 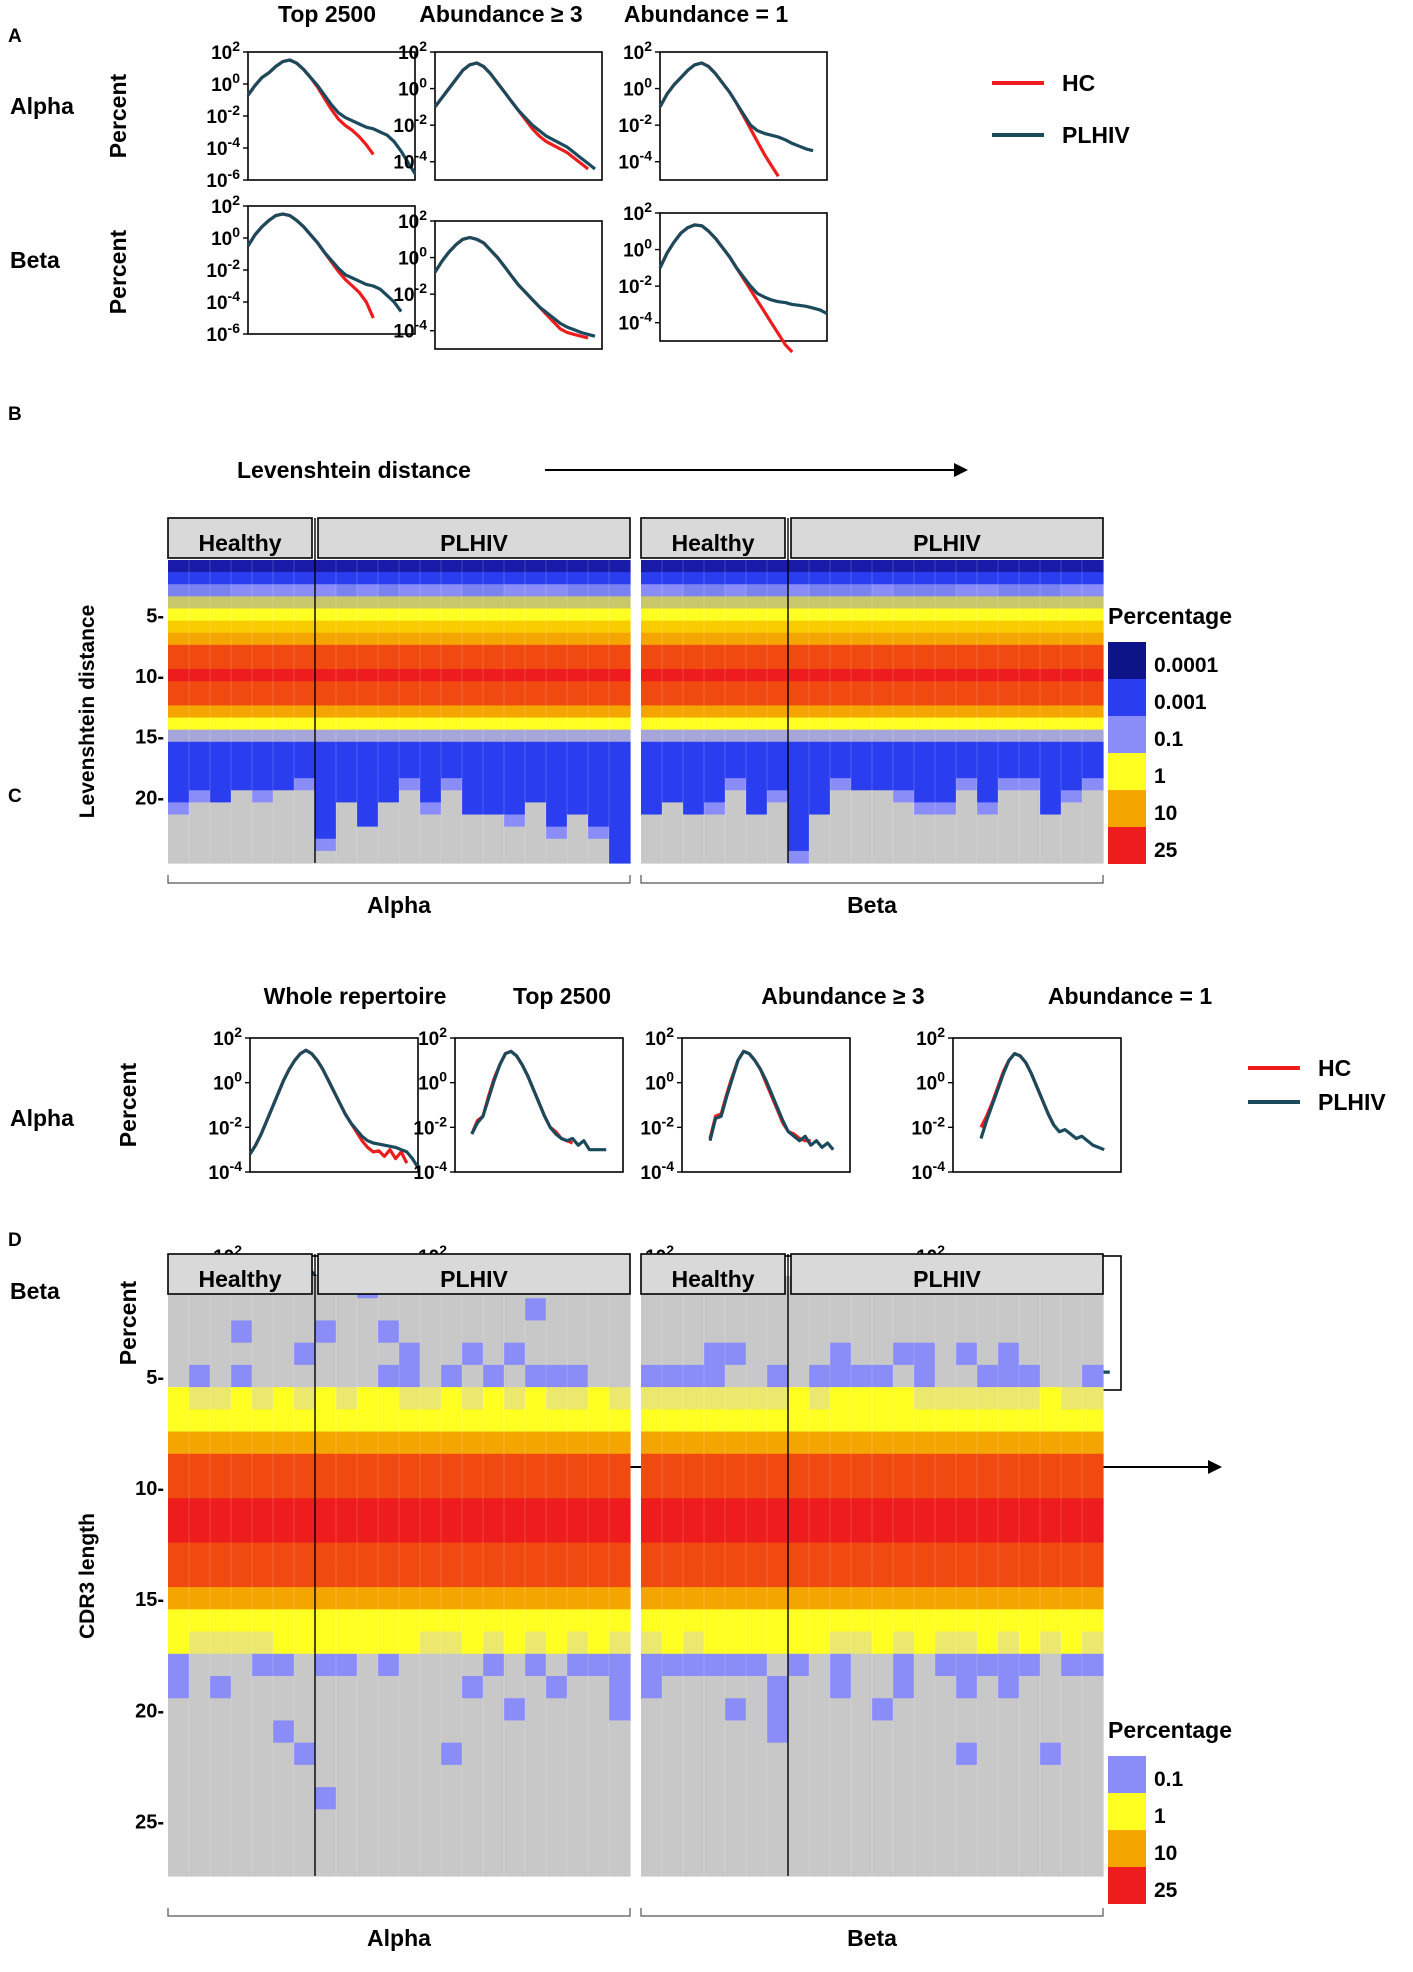 What do you see at coordinates (149, 1489) in the screenshot?
I see `y-tick-label: 10-` at bounding box center [149, 1489].